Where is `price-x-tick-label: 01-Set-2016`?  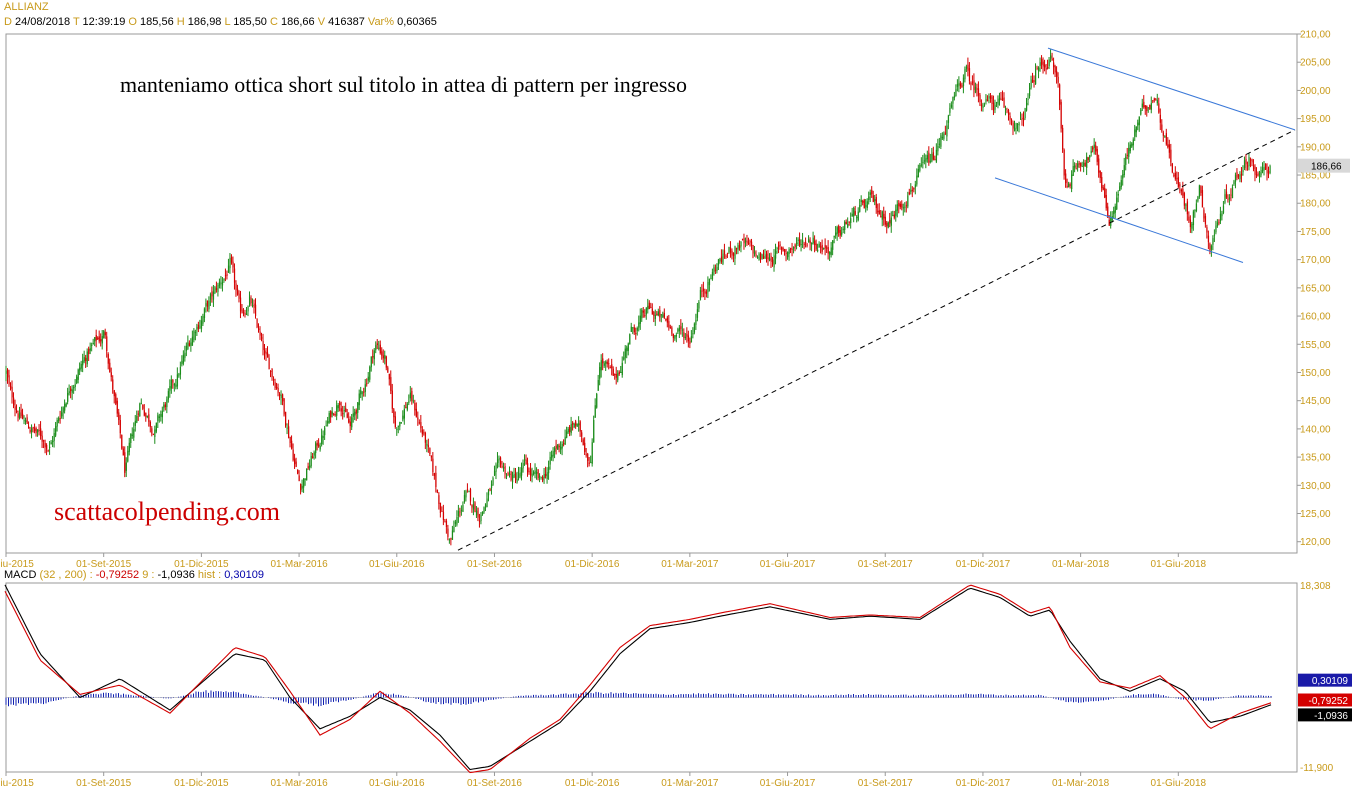
price-x-tick-label: 01-Set-2016 is located at coordinates (494, 564).